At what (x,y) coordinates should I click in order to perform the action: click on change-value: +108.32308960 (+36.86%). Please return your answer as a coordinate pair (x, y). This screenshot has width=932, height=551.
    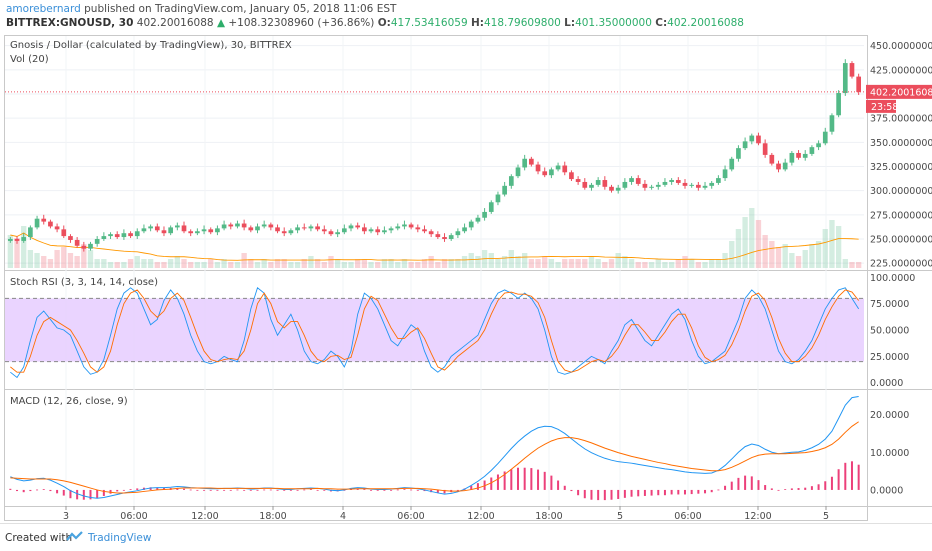
    Looking at the image, I should click on (301, 23).